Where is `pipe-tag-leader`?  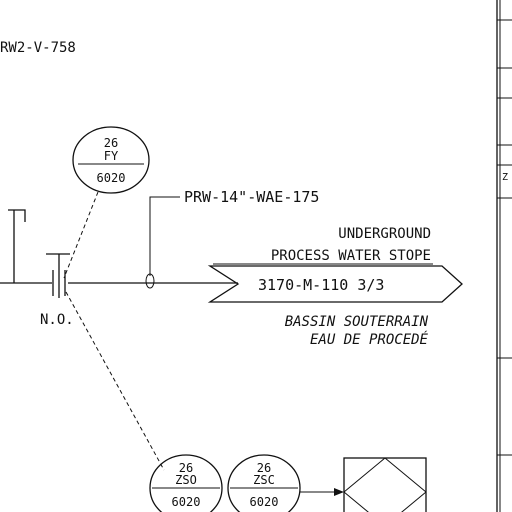
pipe-tag-leader is located at coordinates (164, 236).